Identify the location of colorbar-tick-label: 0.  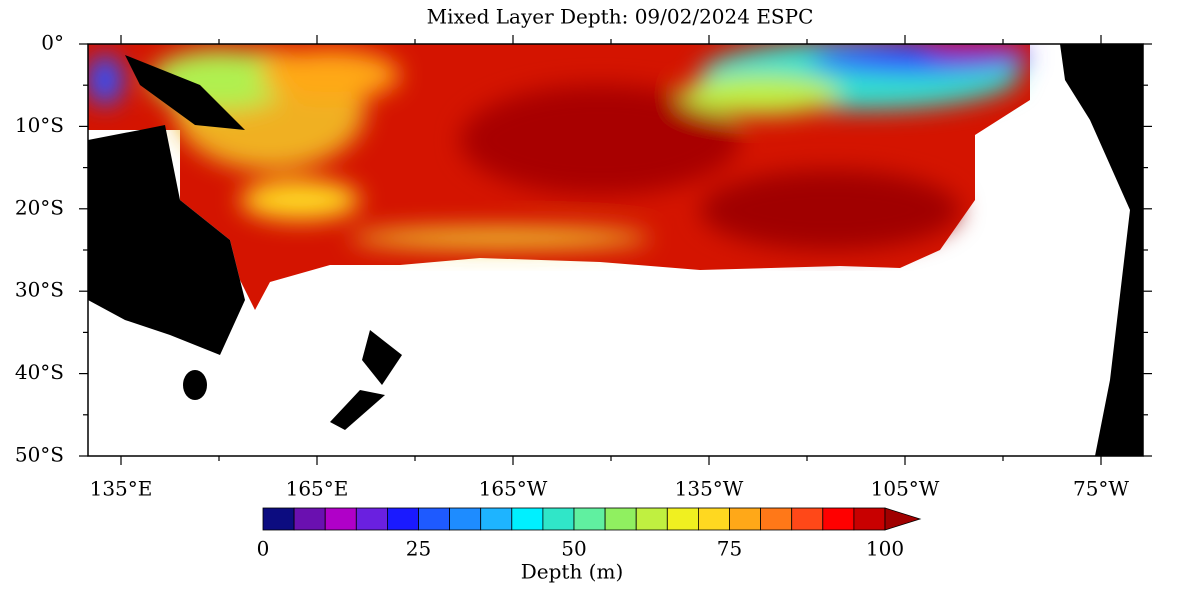
(263, 549).